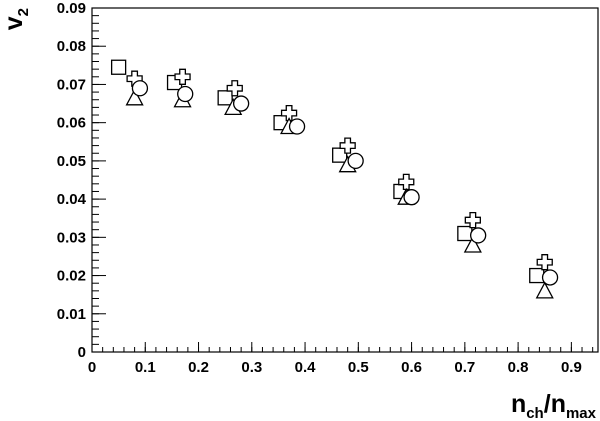 The width and height of the screenshot is (600, 421). What do you see at coordinates (535, 413) in the screenshot?
I see `x-axis-title-sub: ch` at bounding box center [535, 413].